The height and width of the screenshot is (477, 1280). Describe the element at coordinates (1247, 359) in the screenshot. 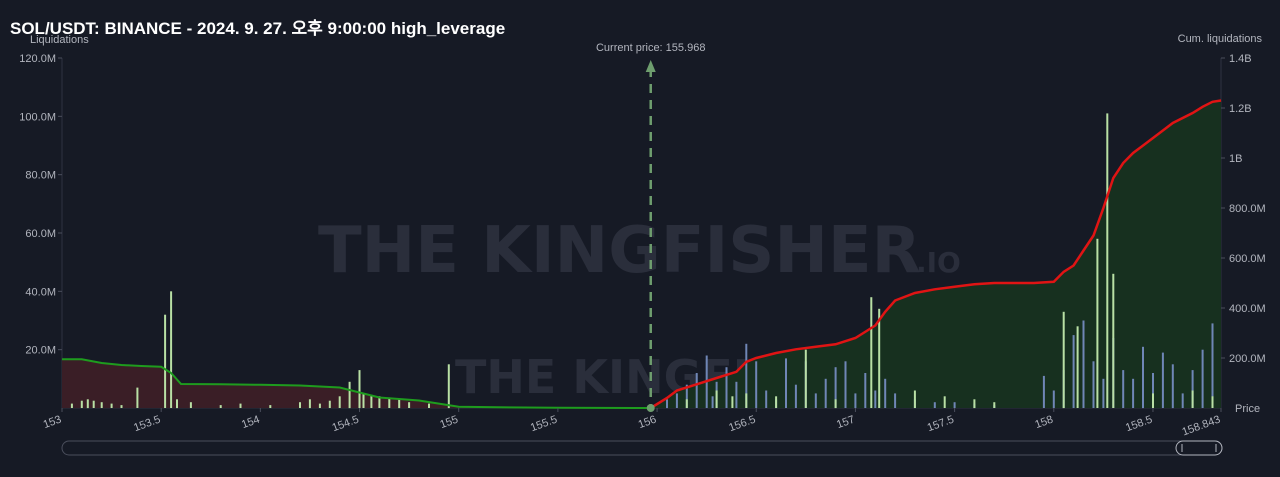

I see `y-right-tick-label: 200.0M` at that location.